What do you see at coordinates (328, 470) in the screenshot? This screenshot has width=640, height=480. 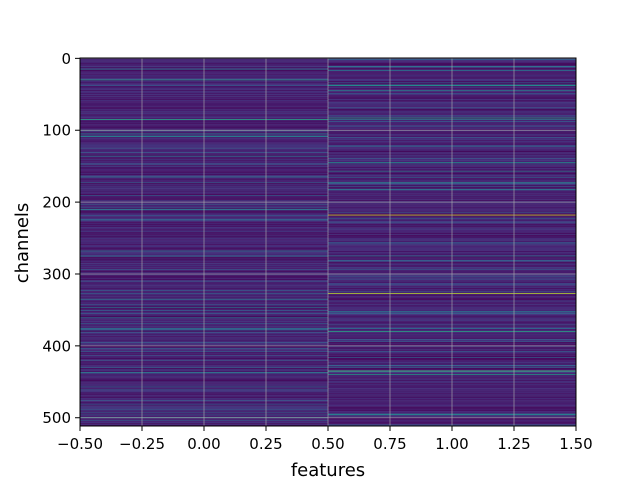 I see `x-axis-label: features` at bounding box center [328, 470].